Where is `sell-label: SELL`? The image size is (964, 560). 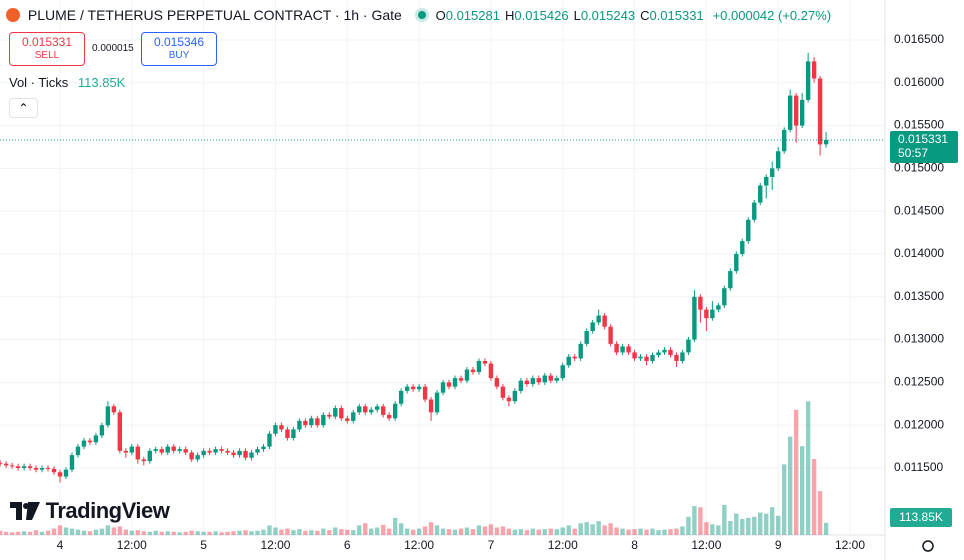 sell-label: SELL is located at coordinates (47, 55).